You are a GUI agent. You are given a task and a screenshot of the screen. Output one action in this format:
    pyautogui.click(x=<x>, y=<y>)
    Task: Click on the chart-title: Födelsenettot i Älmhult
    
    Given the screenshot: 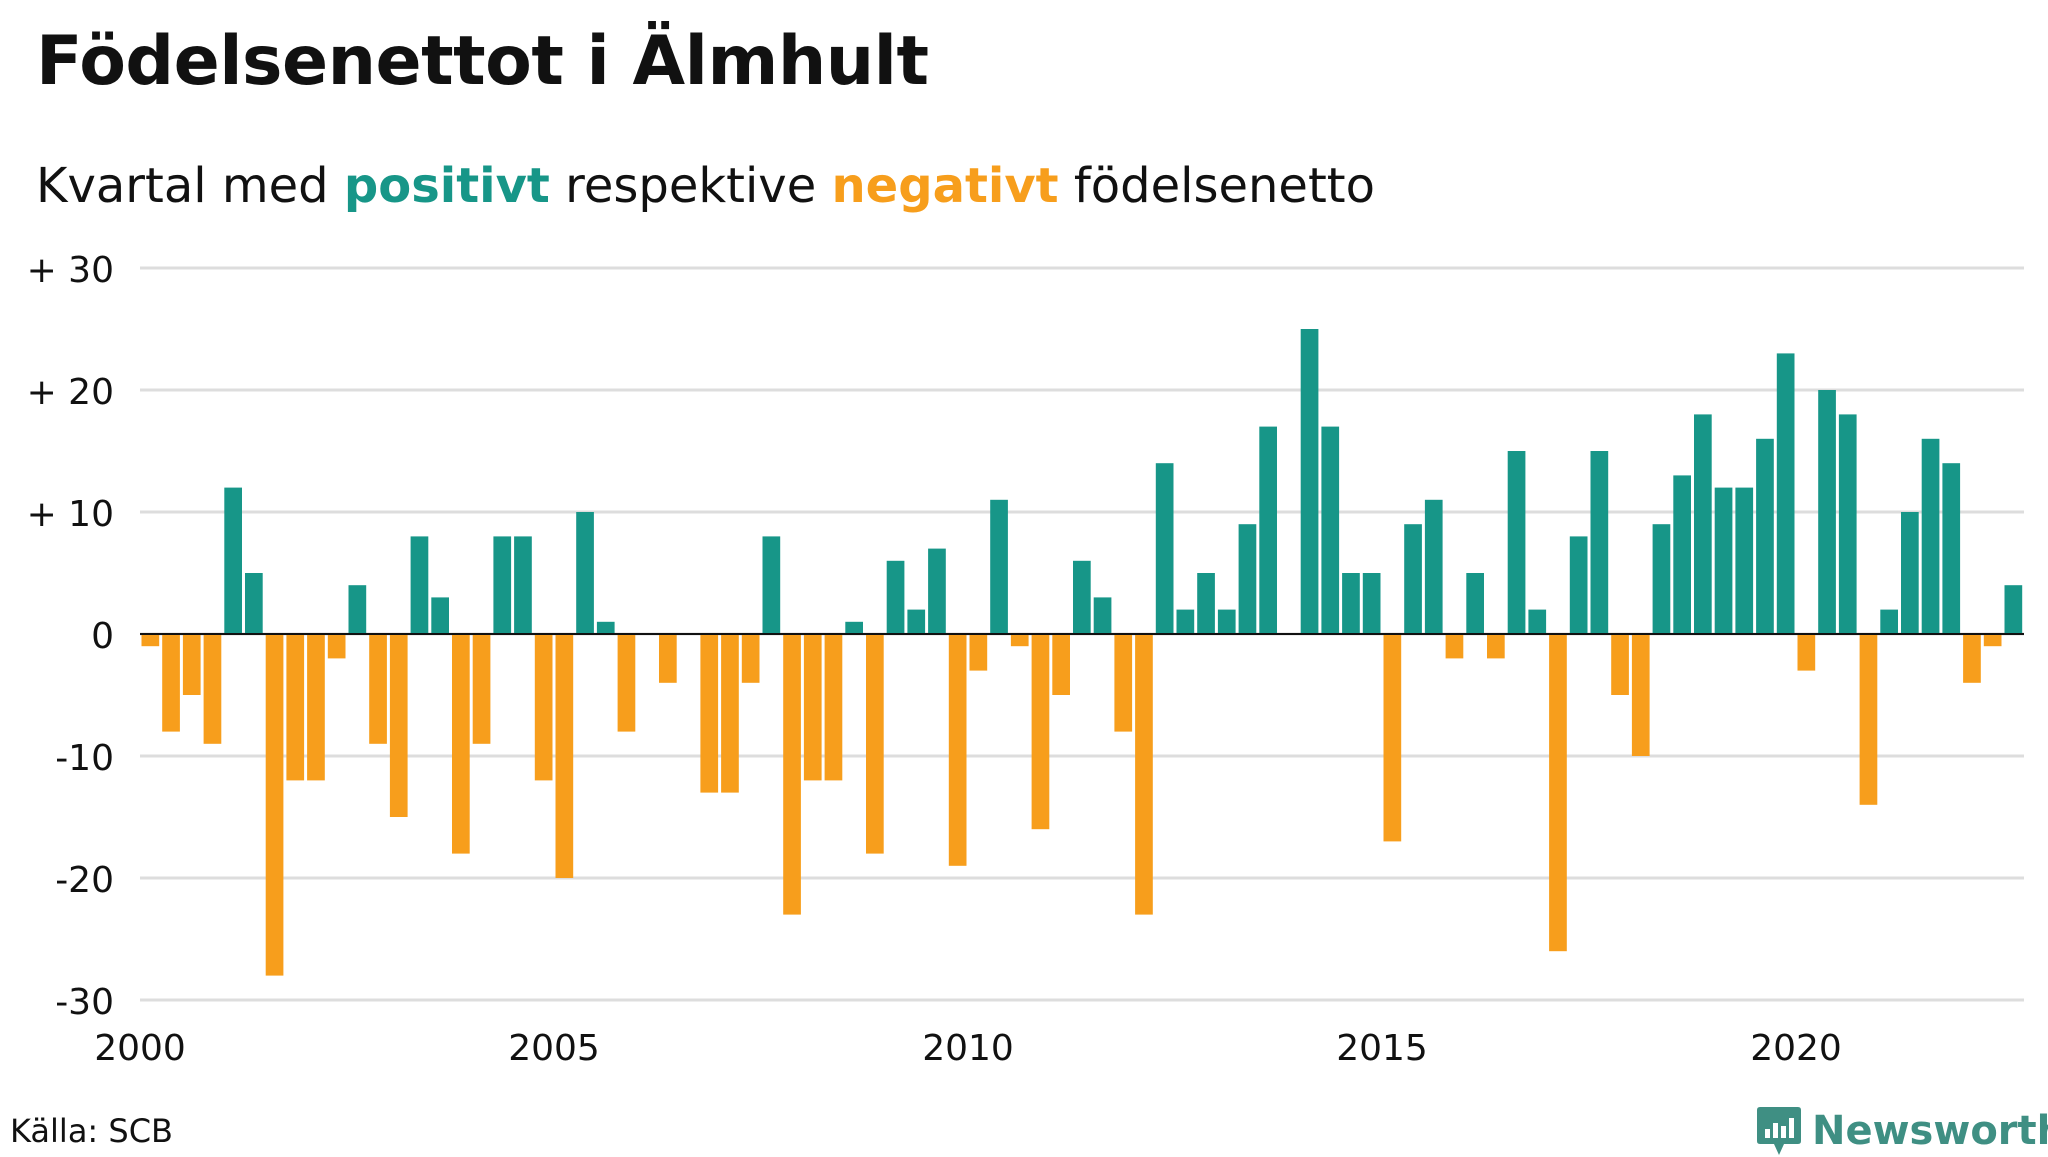 What is the action you would take?
    pyautogui.click(x=482, y=61)
    